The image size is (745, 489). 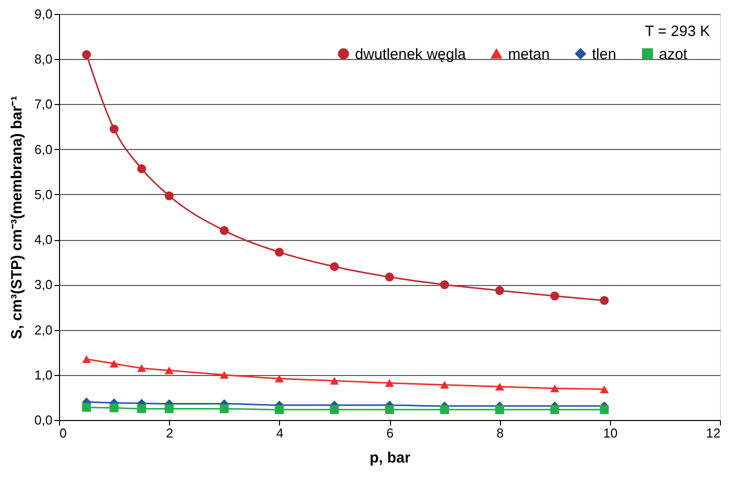 I want to click on x-tick-label: 6, so click(x=390, y=433).